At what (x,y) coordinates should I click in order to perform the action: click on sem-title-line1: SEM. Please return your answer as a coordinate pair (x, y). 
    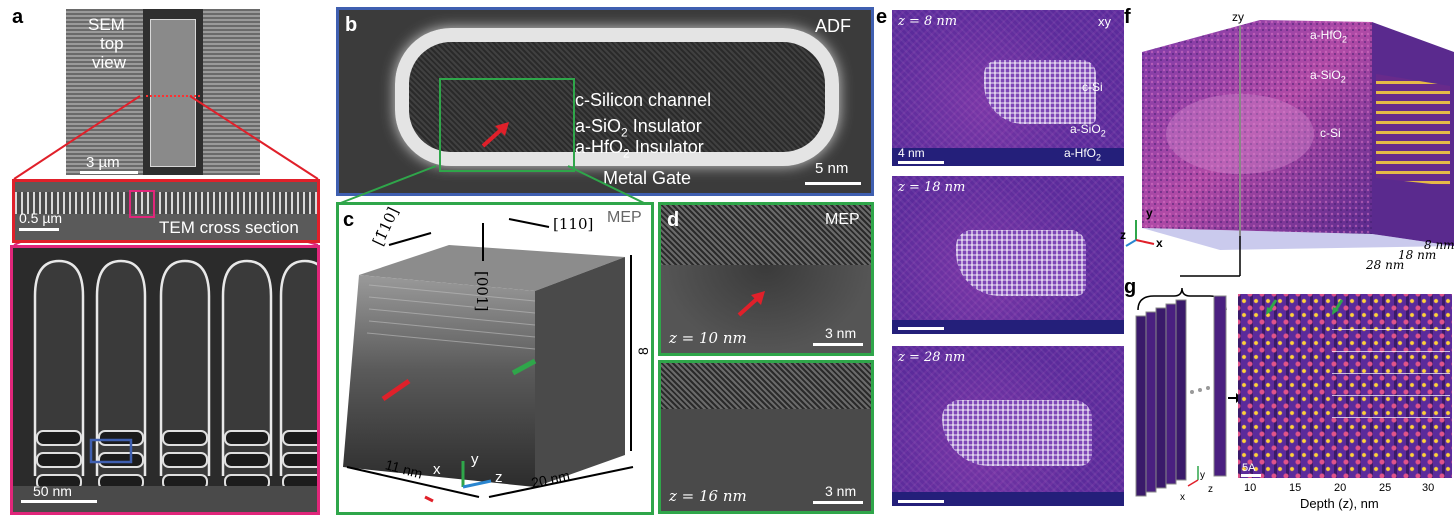
    Looking at the image, I should click on (106, 24).